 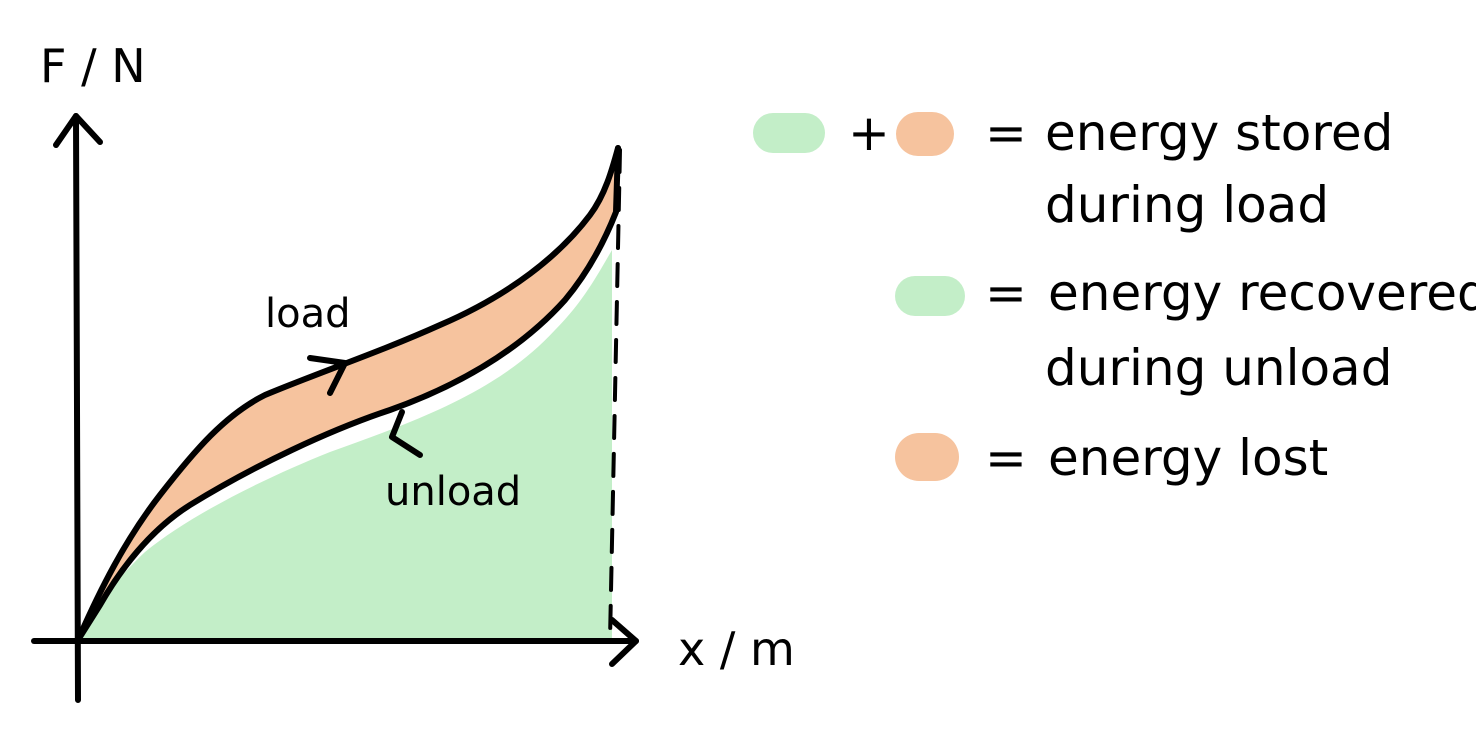 I want to click on unload-direction-arrow, so click(x=406, y=433).